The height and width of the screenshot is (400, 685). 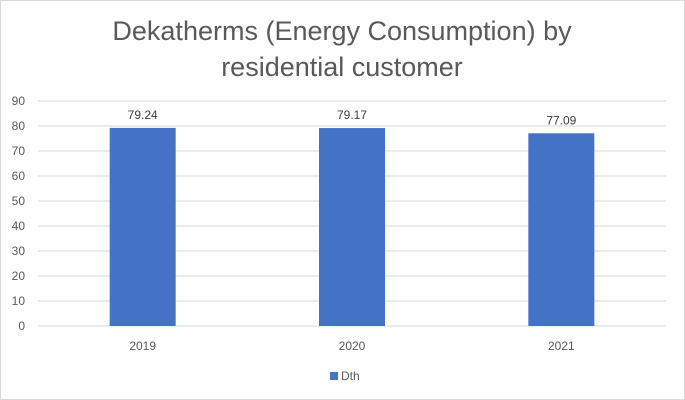 I want to click on y-tick-label: 40, so click(x=19, y=226).